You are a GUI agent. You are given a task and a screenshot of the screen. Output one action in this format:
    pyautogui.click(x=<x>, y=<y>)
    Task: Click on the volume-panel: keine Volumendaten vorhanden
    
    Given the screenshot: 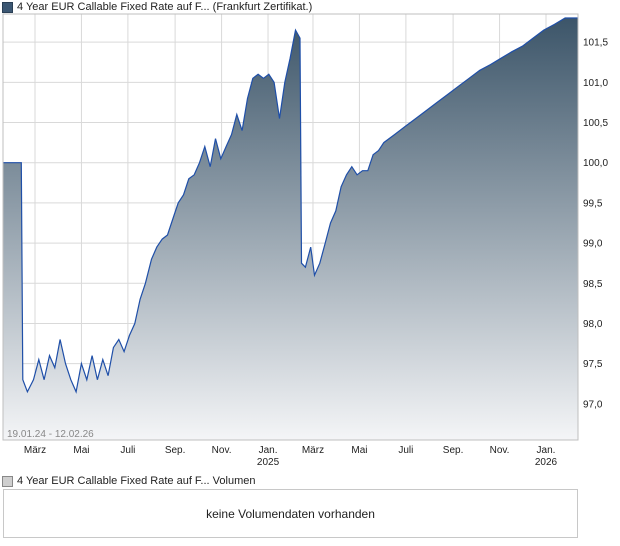 What is the action you would take?
    pyautogui.click(x=290, y=513)
    